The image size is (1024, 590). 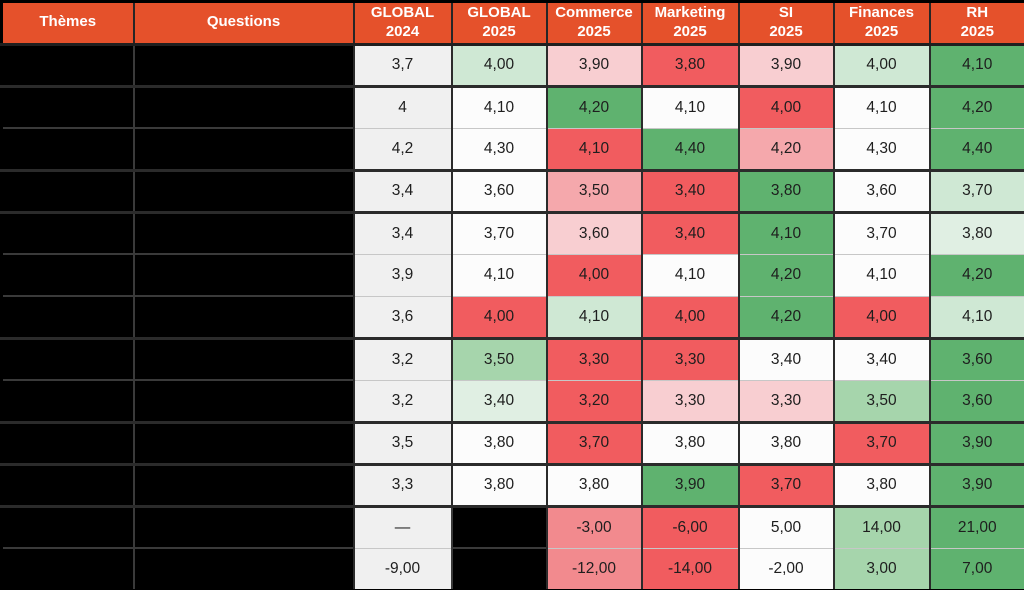 What do you see at coordinates (593, 484) in the screenshot?
I see `score-cell-commerce-2025: 3,80` at bounding box center [593, 484].